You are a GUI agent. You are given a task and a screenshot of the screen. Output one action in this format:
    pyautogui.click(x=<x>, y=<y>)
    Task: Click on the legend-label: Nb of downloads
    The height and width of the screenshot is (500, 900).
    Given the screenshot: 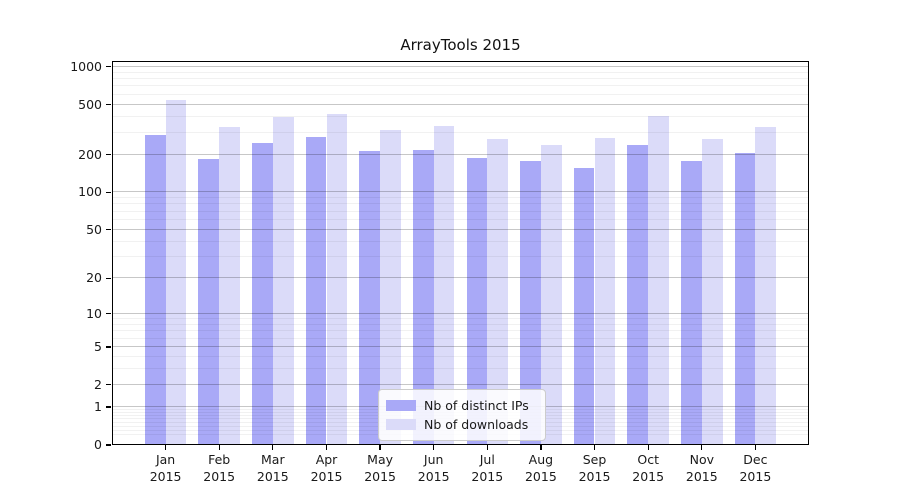 What is the action you would take?
    pyautogui.click(x=476, y=424)
    